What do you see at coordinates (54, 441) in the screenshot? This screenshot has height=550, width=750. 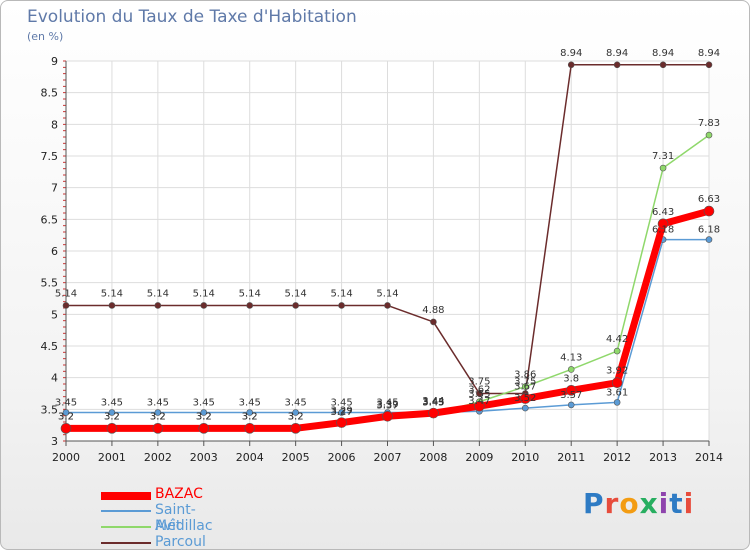 I see `y-tick-label: 3` at bounding box center [54, 441].